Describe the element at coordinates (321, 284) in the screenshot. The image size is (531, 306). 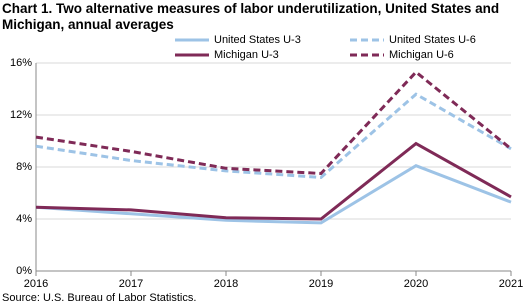
I see `x-tick-label: 2019` at that location.